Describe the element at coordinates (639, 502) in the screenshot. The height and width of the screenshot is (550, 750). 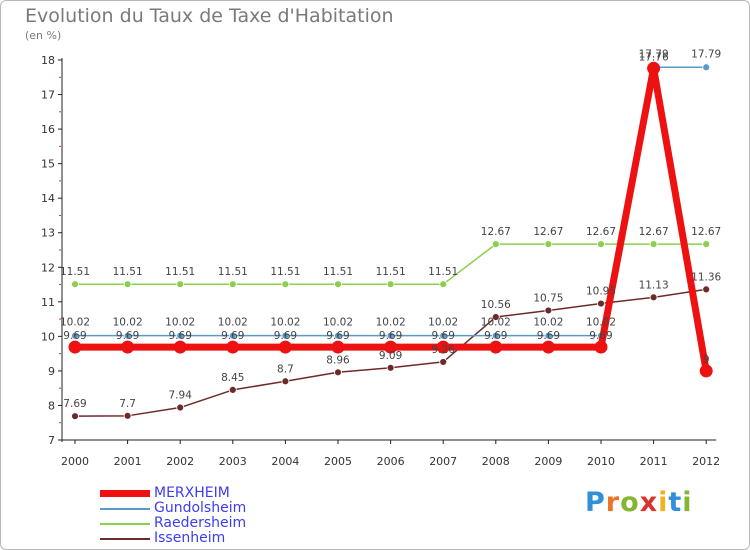
I see `proxiti-logo: Proxiti` at that location.